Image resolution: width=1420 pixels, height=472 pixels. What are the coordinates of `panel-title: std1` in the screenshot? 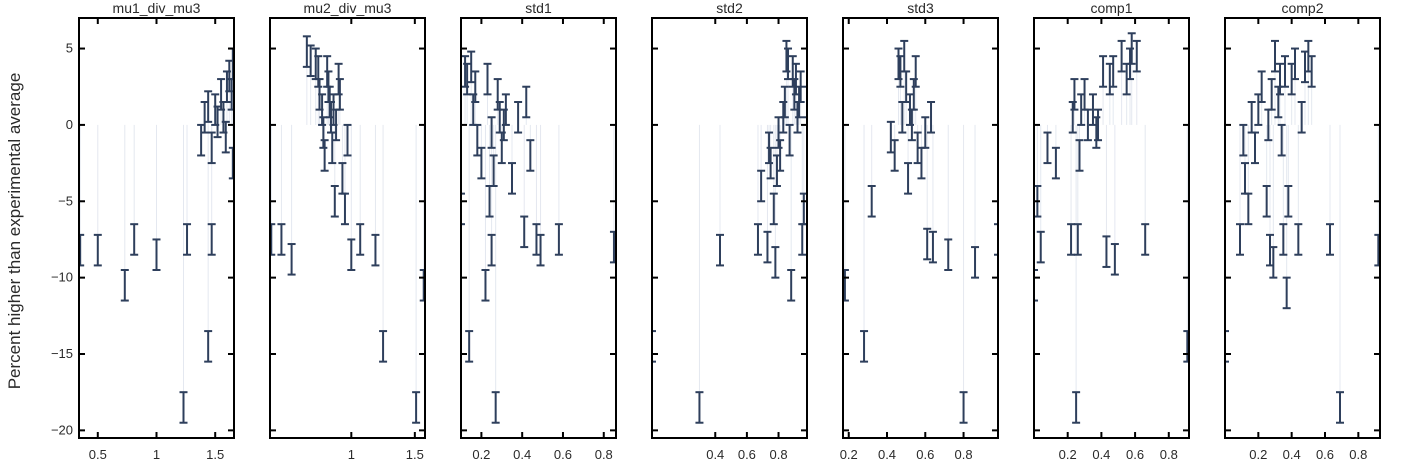 It's located at (538, 8).